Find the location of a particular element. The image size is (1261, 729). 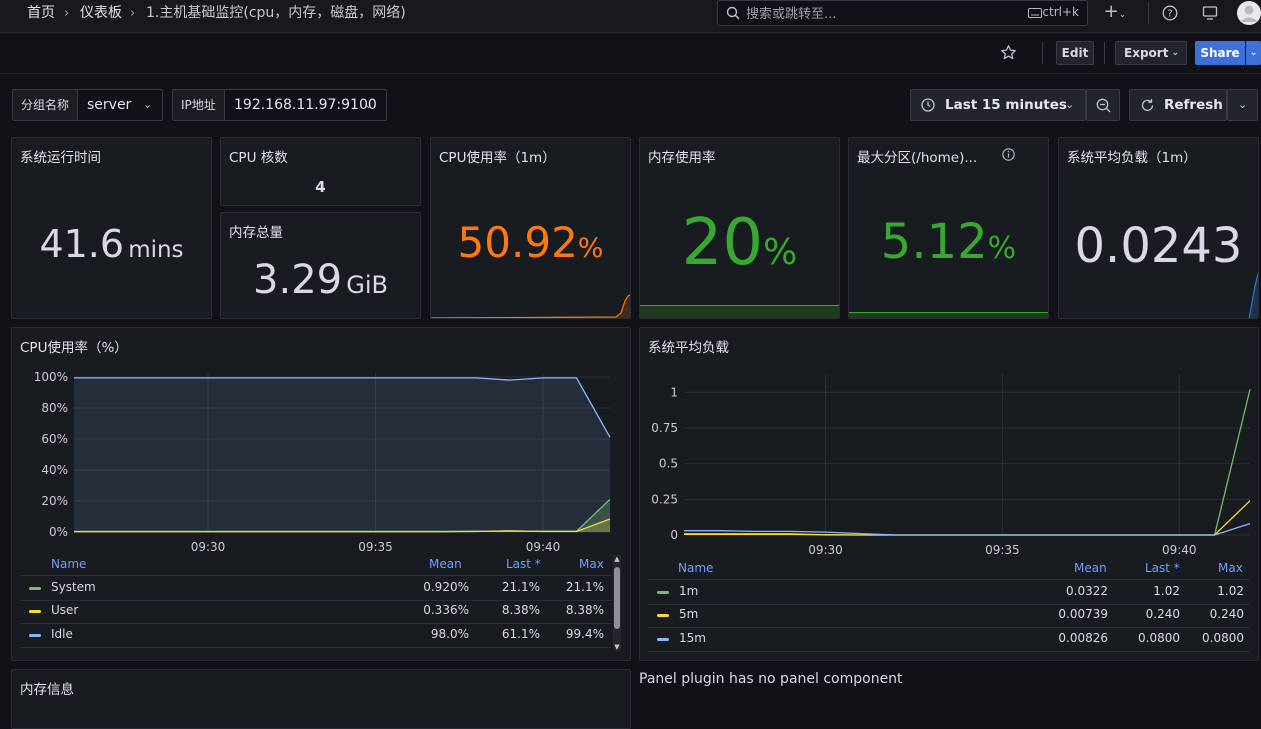

legend-last: 0.0800 is located at coordinates (1159, 638).